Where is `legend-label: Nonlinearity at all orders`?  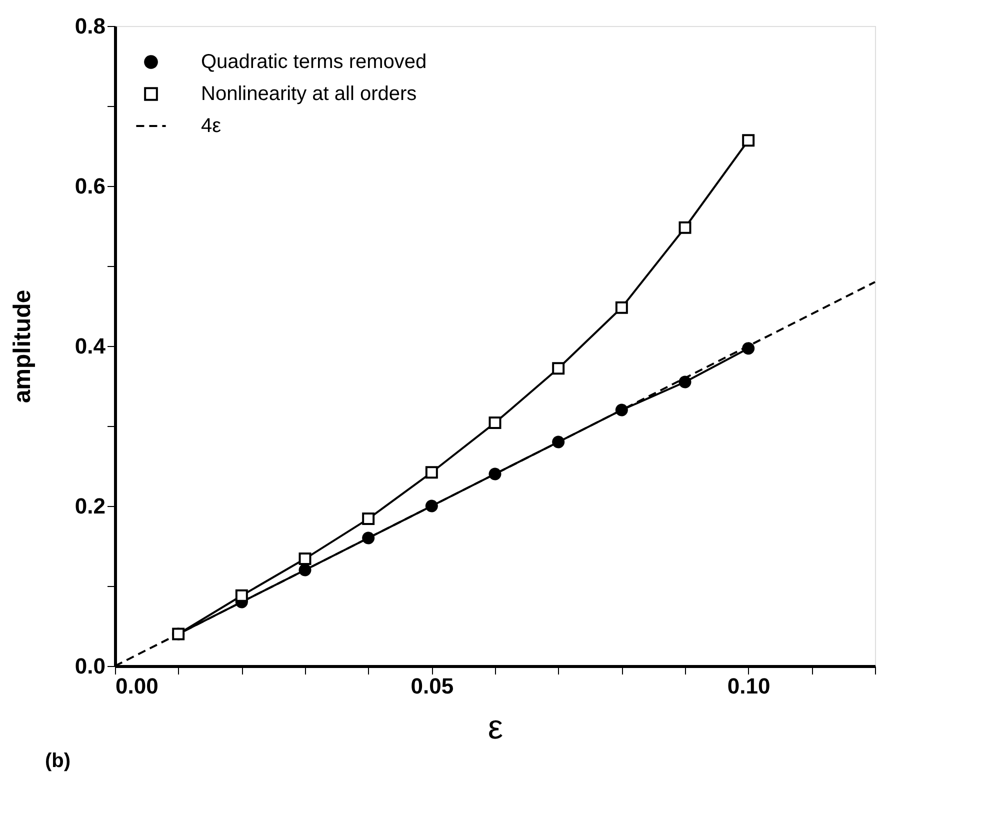
legend-label: Nonlinearity at all orders is located at coordinates (309, 94).